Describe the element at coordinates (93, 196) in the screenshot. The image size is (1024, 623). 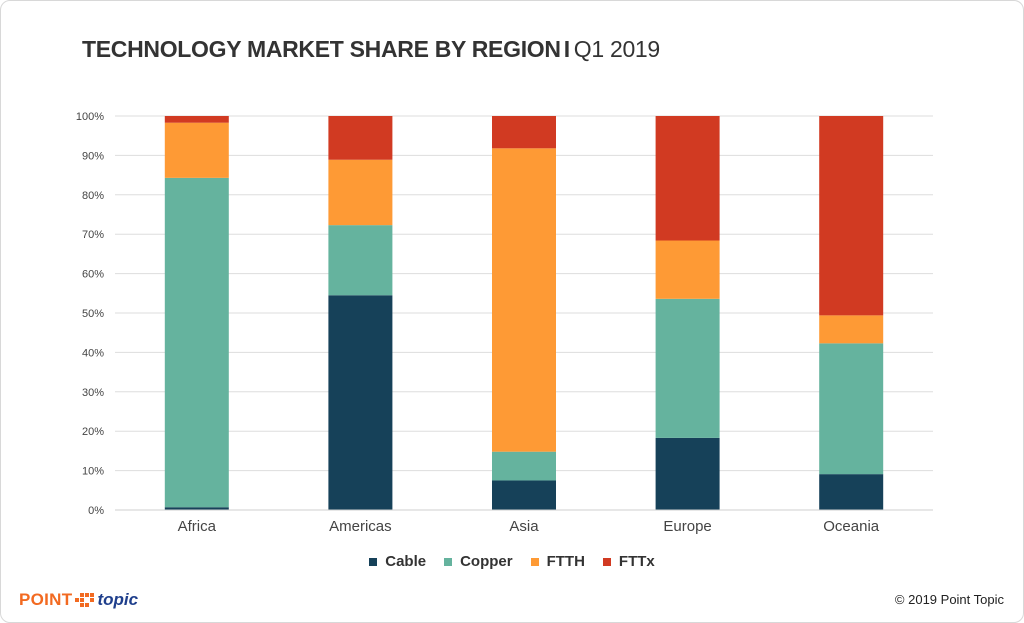
I see `y-tick-label: 80%` at that location.